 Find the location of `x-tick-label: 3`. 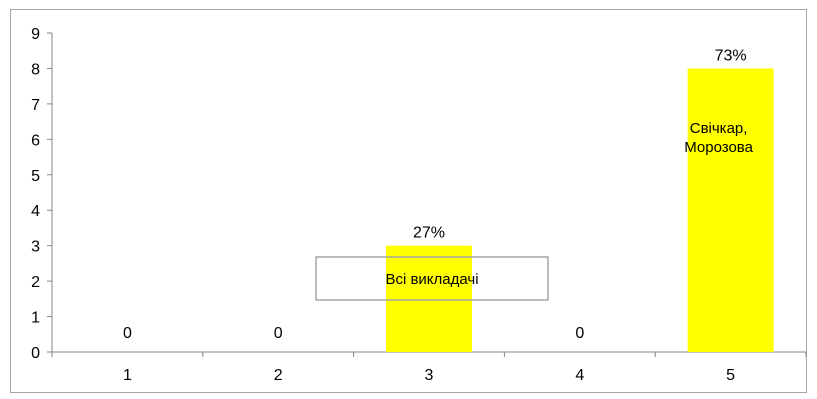

x-tick-label: 3 is located at coordinates (429, 375).